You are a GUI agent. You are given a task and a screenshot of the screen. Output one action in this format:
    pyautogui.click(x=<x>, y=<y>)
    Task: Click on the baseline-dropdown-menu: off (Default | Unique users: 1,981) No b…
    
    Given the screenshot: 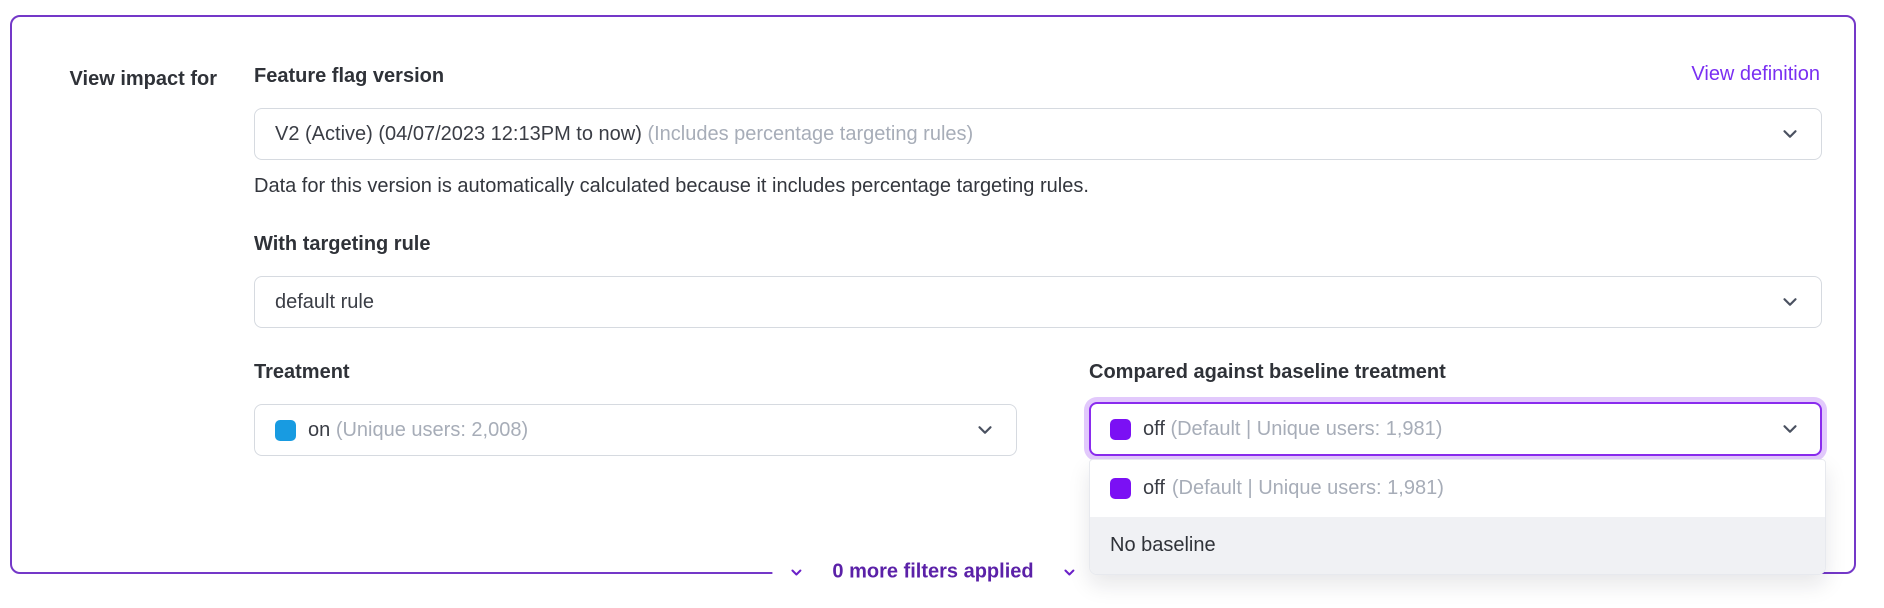 What is the action you would take?
    pyautogui.click(x=1457, y=517)
    